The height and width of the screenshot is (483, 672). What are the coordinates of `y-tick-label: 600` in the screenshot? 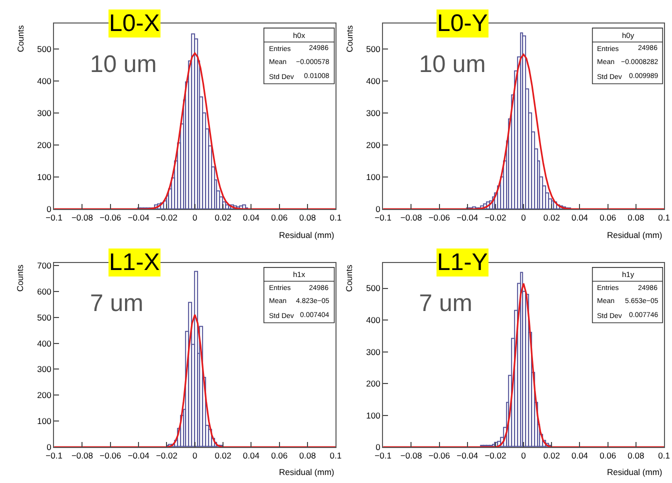 It's located at (44, 291).